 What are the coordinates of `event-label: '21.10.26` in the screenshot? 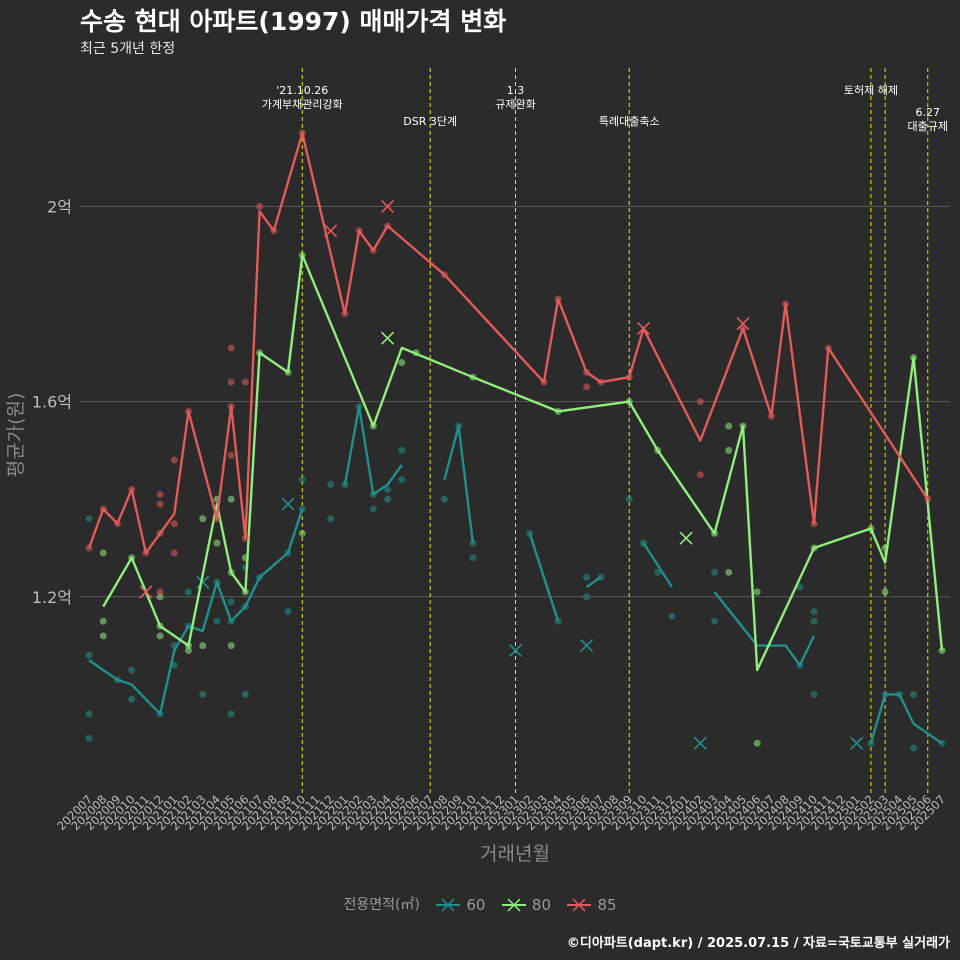 It's located at (302, 90).